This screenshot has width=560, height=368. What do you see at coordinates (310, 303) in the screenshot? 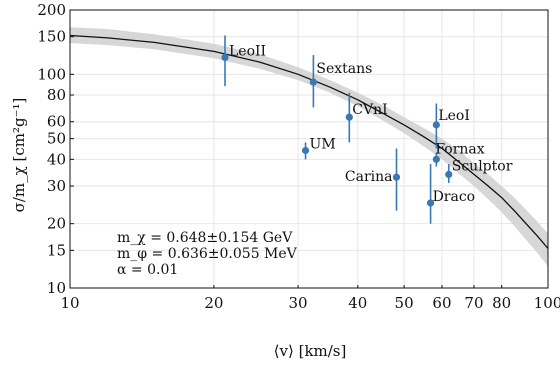
I see `x-tick-labels: 10 100 20 30 40 50 60 70 80` at bounding box center [310, 303].